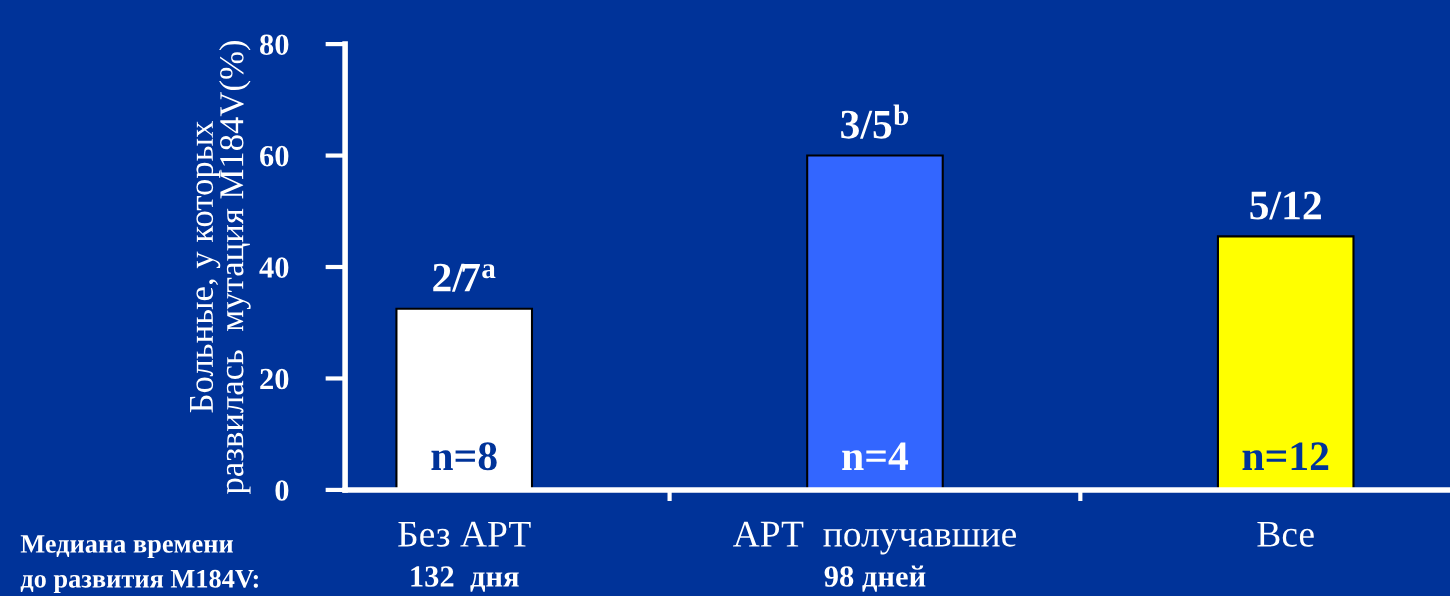 The image size is (1450, 596). I want to click on annotation: n=12, so click(1285, 456).